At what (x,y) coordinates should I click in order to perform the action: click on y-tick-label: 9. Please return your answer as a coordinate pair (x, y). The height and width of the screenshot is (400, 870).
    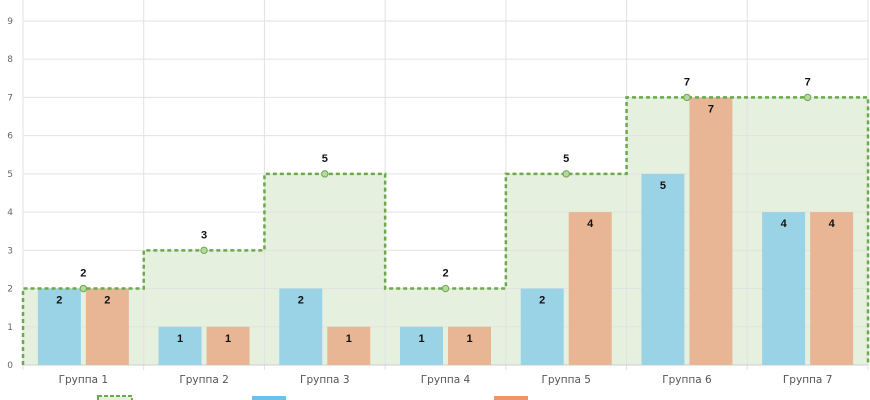
    Looking at the image, I should click on (10, 22).